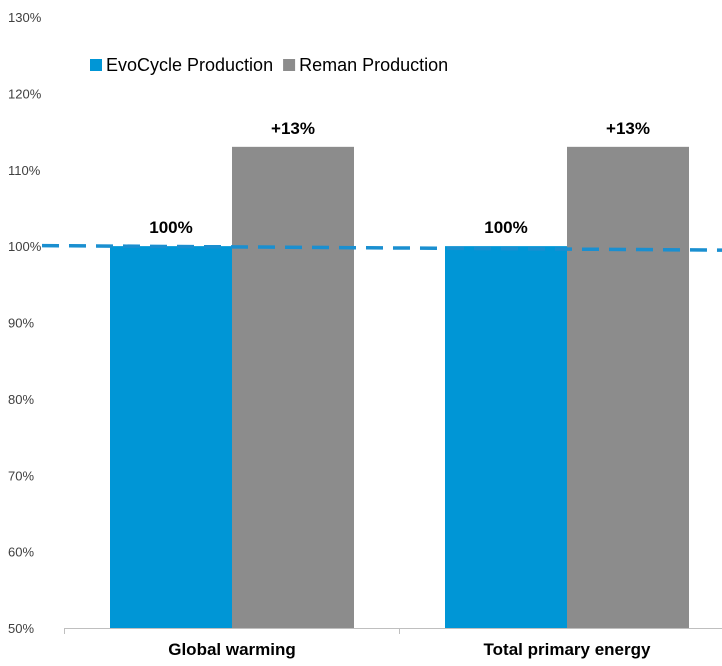  What do you see at coordinates (21, 323) in the screenshot?
I see `y-tick-label: 90%` at bounding box center [21, 323].